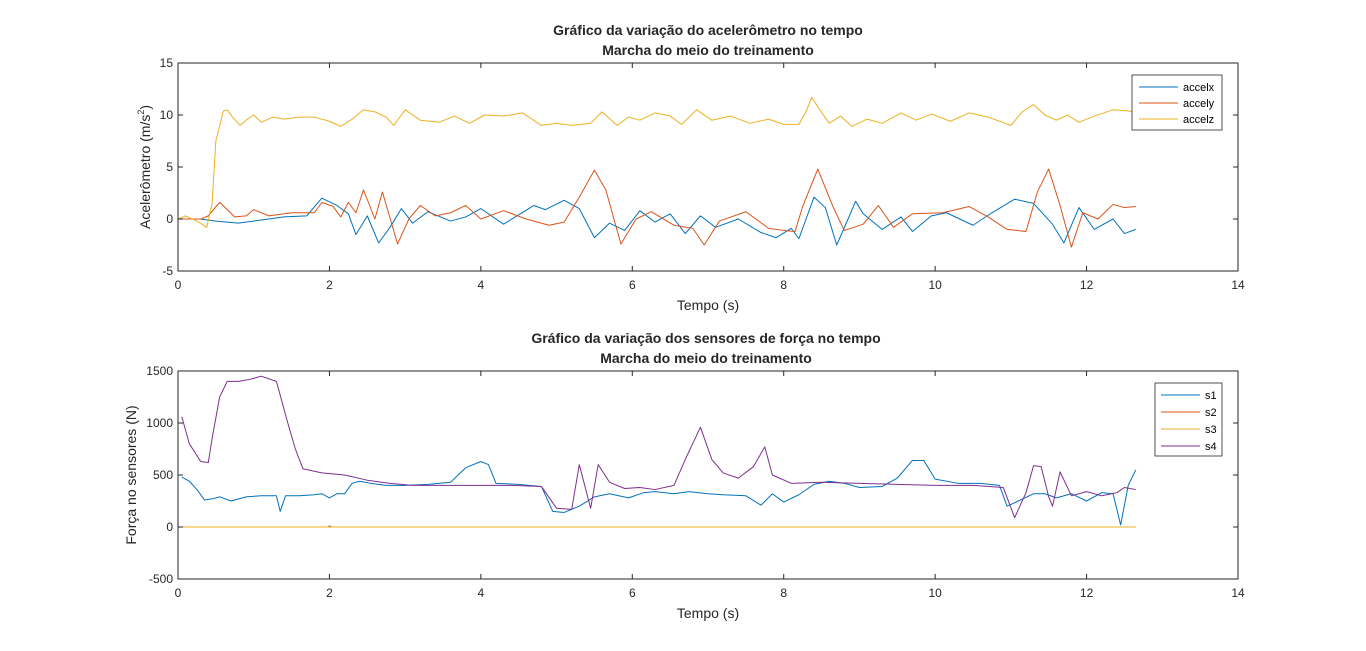 This screenshot has width=1366, height=651. What do you see at coordinates (145, 107) in the screenshot?
I see `y-axis-label-suffix: )` at bounding box center [145, 107].